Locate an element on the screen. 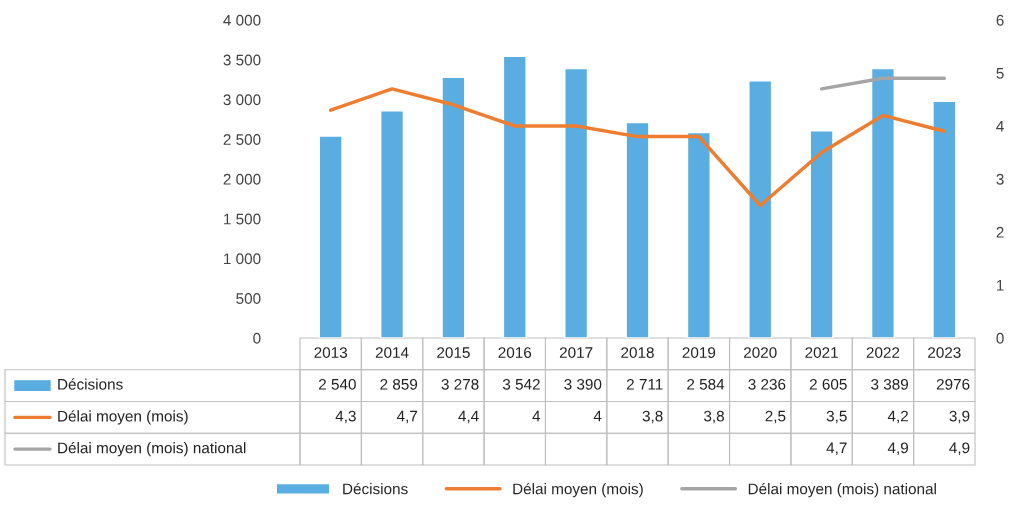 The width and height of the screenshot is (1011, 506). legend-label: Délai moyen (mois) national is located at coordinates (842, 490).